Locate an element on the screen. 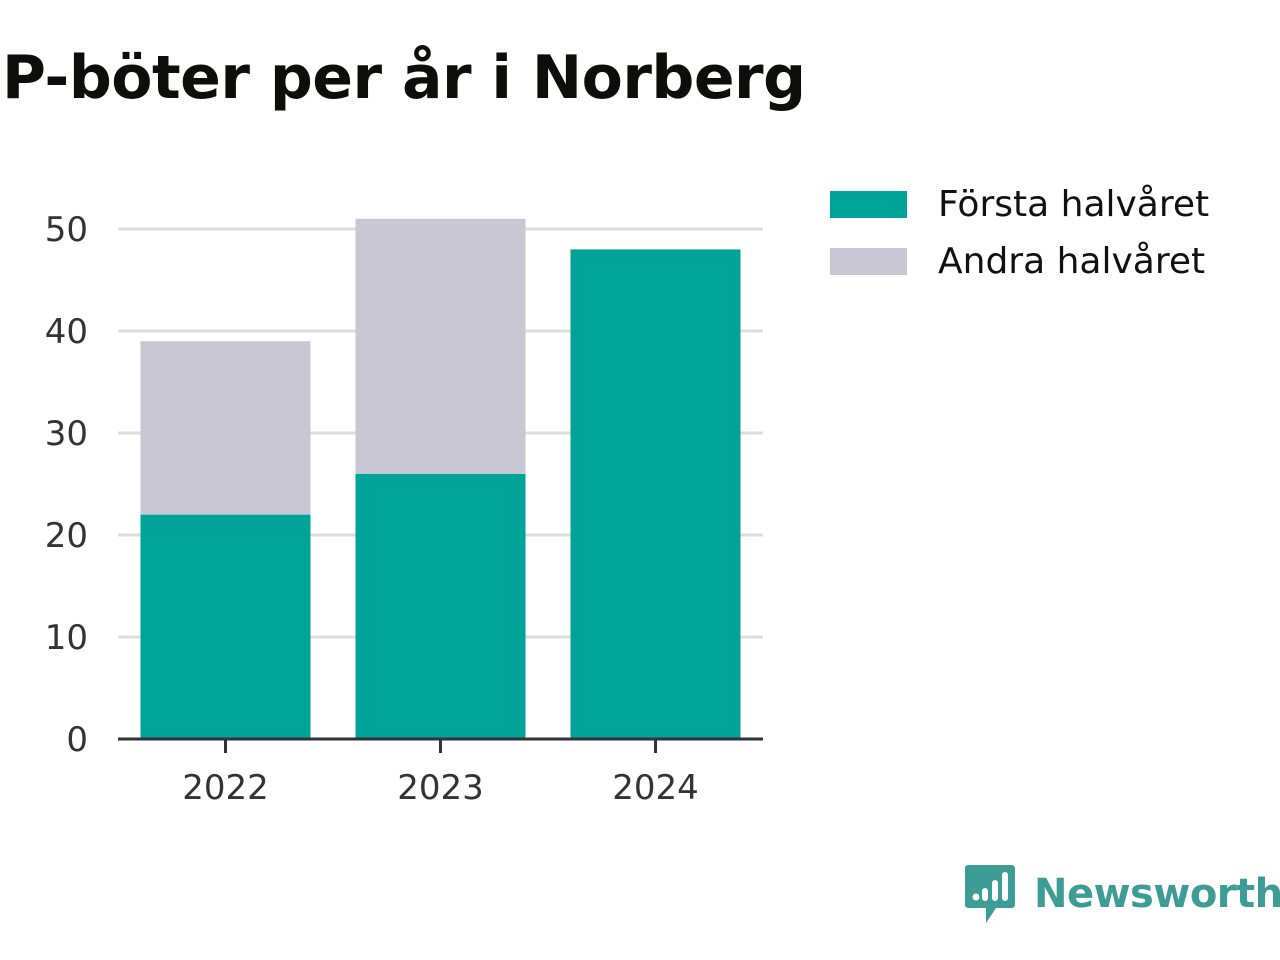 The image size is (1280, 960). y-tick-label-20: 20 is located at coordinates (66, 536).